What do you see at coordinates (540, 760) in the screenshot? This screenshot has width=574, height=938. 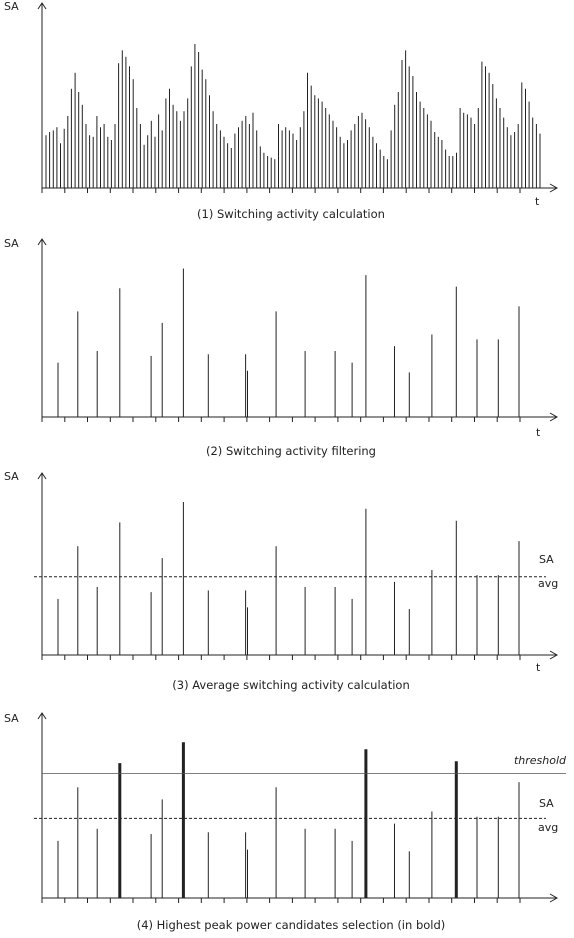 I see `threshold-label: threshold` at bounding box center [540, 760].